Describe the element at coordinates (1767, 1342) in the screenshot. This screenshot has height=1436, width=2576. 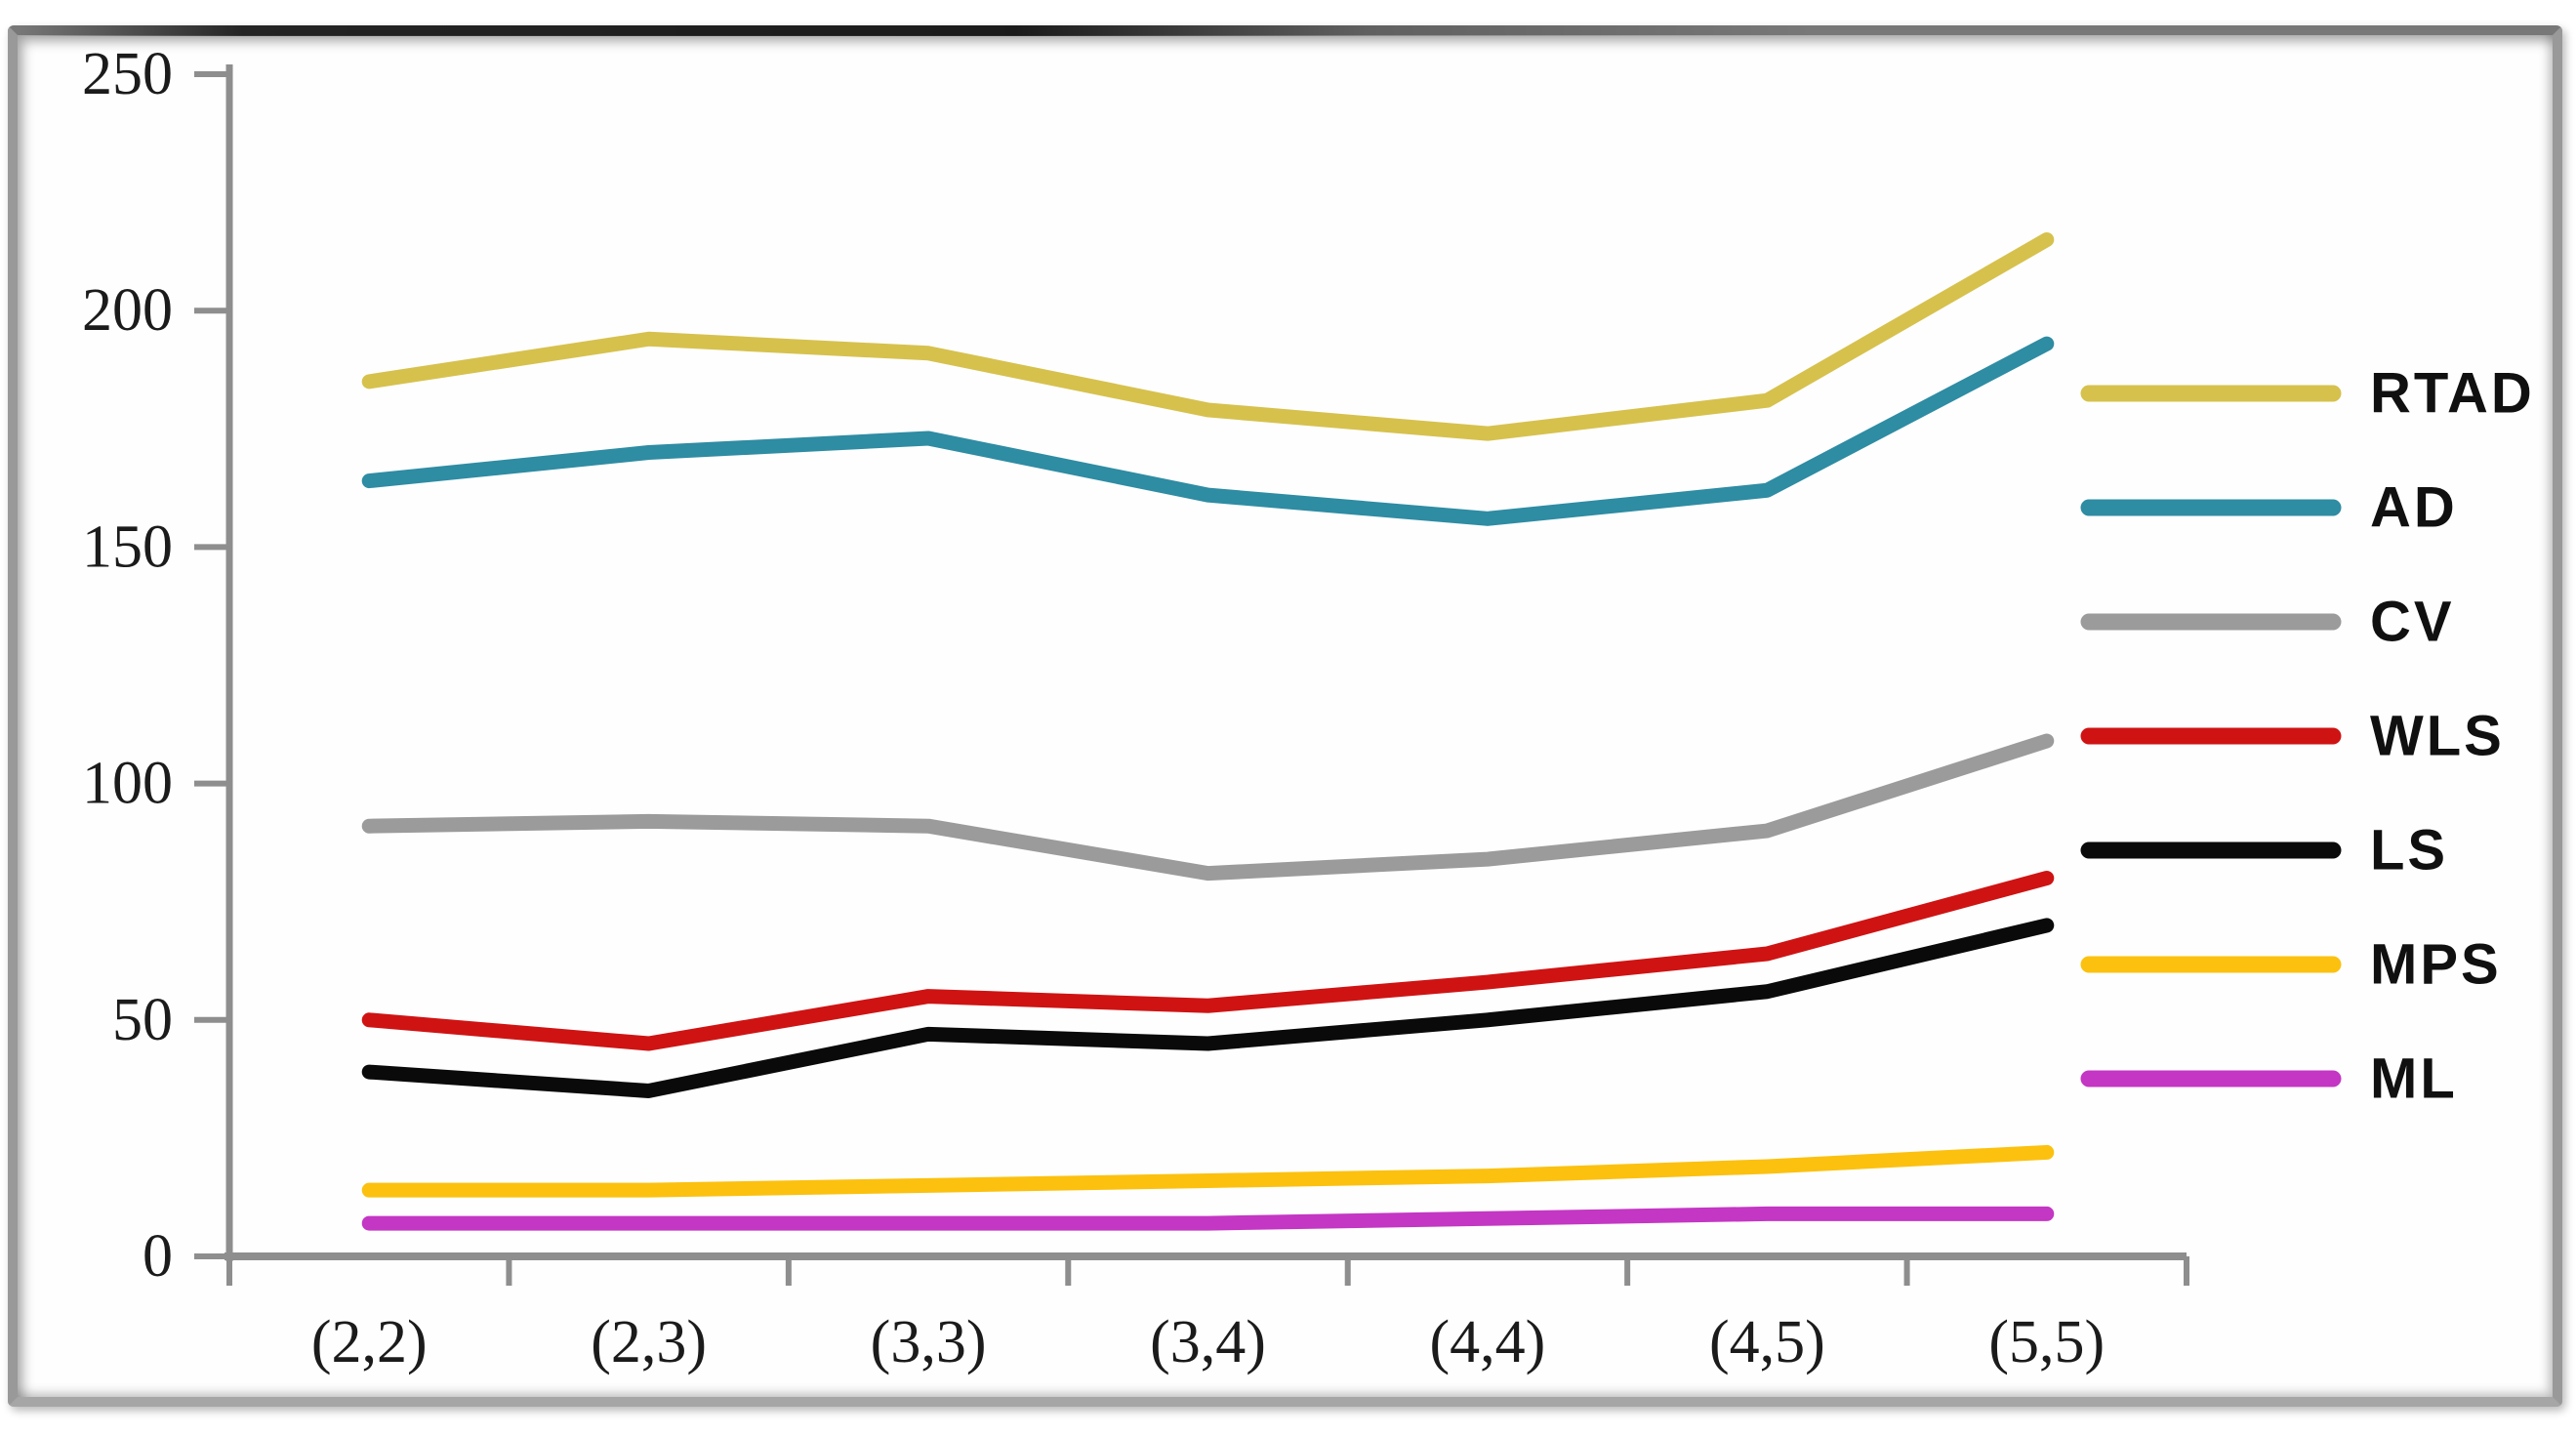
I see `x-tick-label: (4,5)` at that location.